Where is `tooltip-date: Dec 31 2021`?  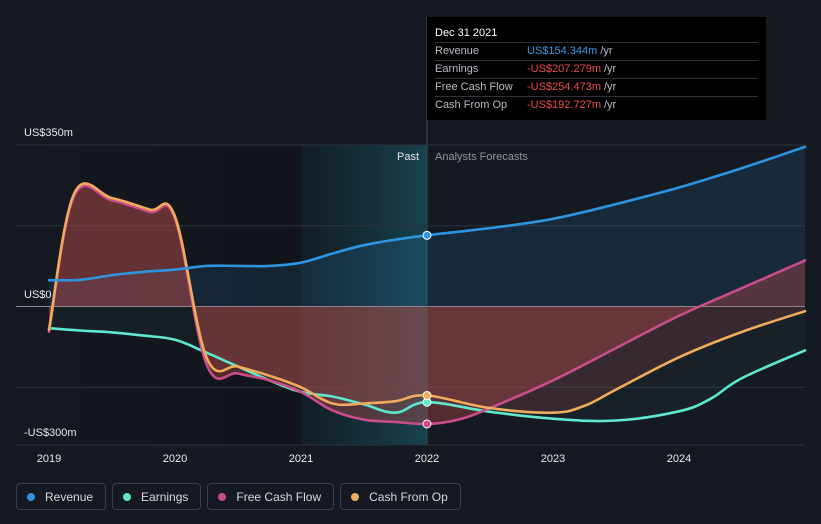 tooltip-date: Dec 31 2021 is located at coordinates (466, 33).